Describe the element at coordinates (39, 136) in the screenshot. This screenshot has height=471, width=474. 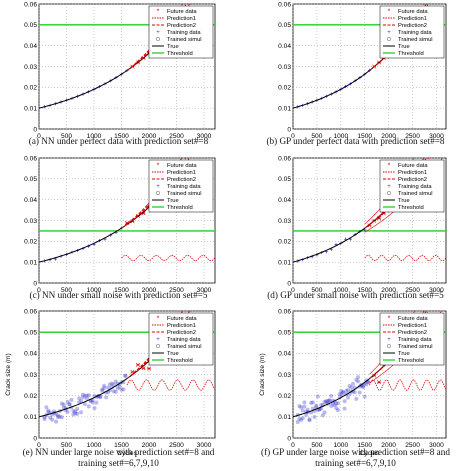
I see `x-tick-label: 0` at that location.